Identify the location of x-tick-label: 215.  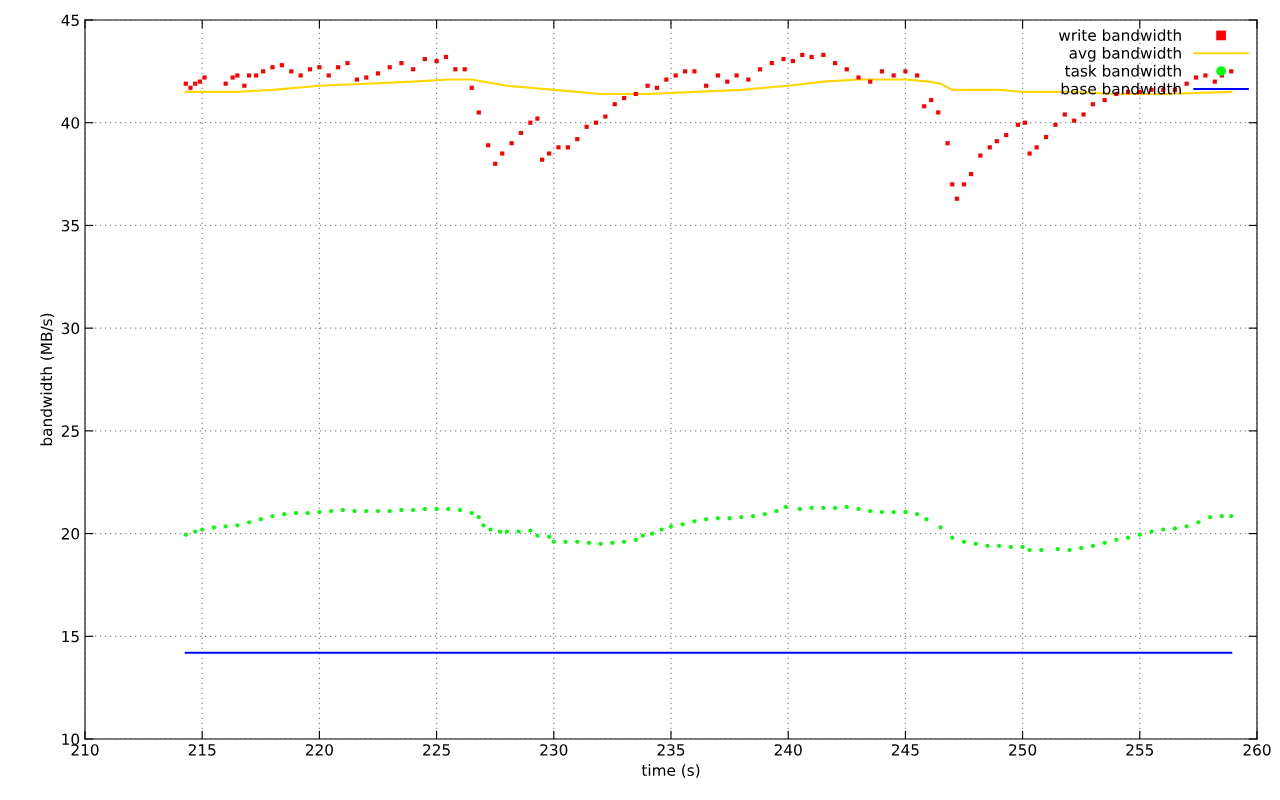
(202, 750).